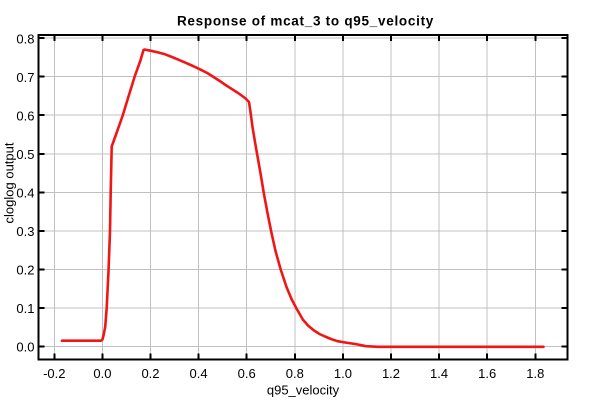 The height and width of the screenshot is (405, 600). Describe the element at coordinates (535, 373) in the screenshot. I see `svg-text: 1.8` at that location.